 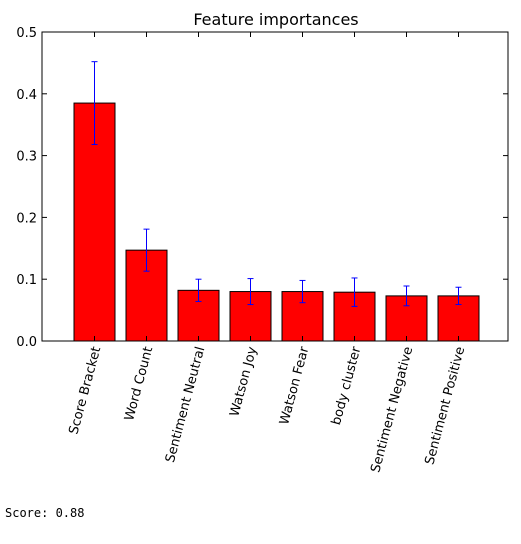 What do you see at coordinates (294, 386) in the screenshot?
I see `x-tick-label-5: Watson Fear` at bounding box center [294, 386].